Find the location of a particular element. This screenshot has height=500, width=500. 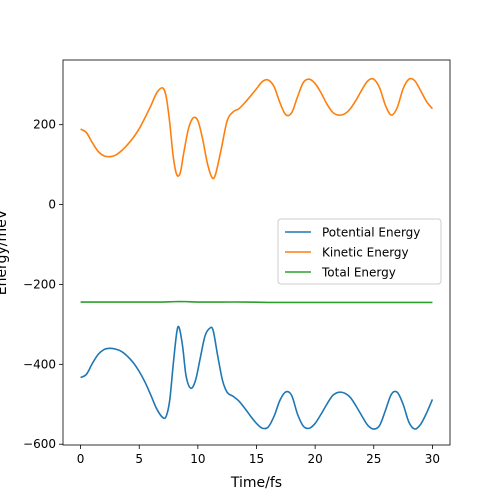

y-tick-label: −200 is located at coordinates (39, 284).